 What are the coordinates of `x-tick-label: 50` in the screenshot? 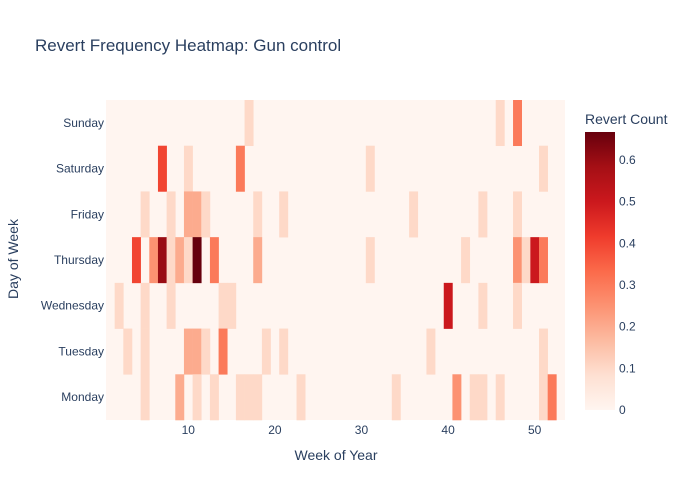 It's located at (535, 430).